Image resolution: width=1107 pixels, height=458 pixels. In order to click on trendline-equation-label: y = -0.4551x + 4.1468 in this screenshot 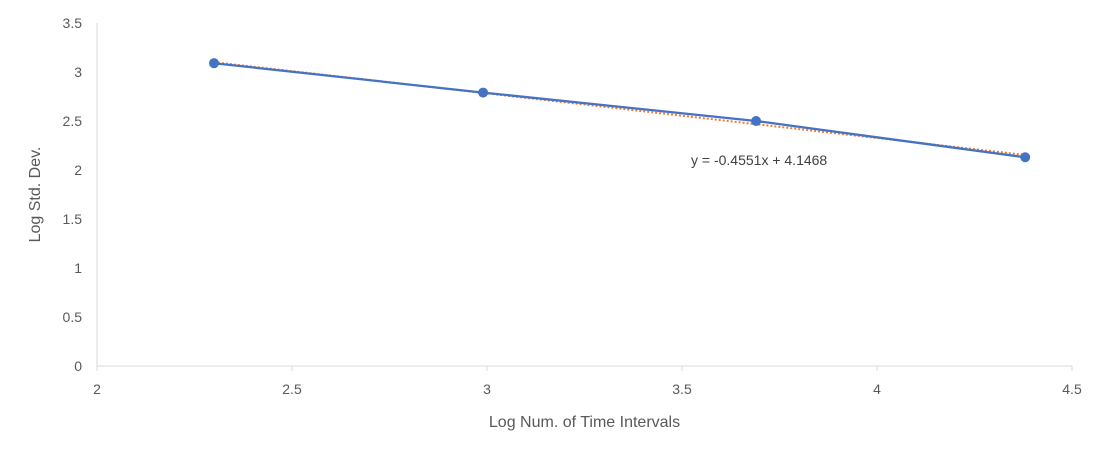, I will do `click(759, 160)`.